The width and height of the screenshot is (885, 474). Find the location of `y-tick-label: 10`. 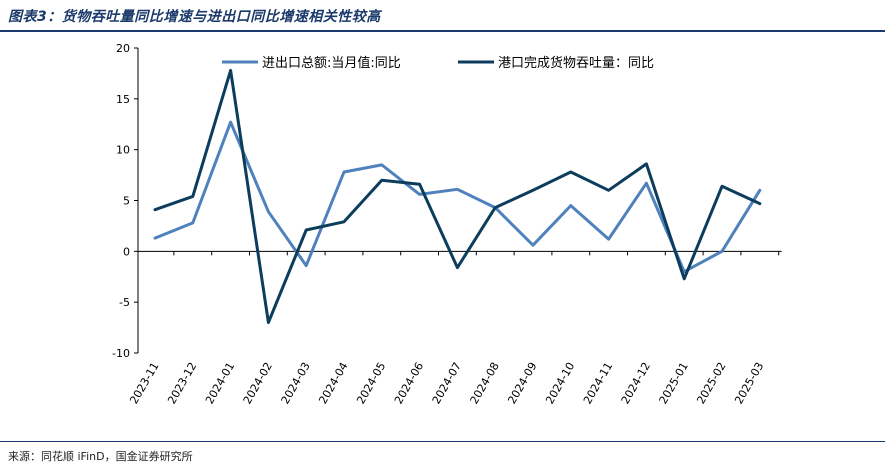

y-tick-label: 10 is located at coordinates (123, 150).